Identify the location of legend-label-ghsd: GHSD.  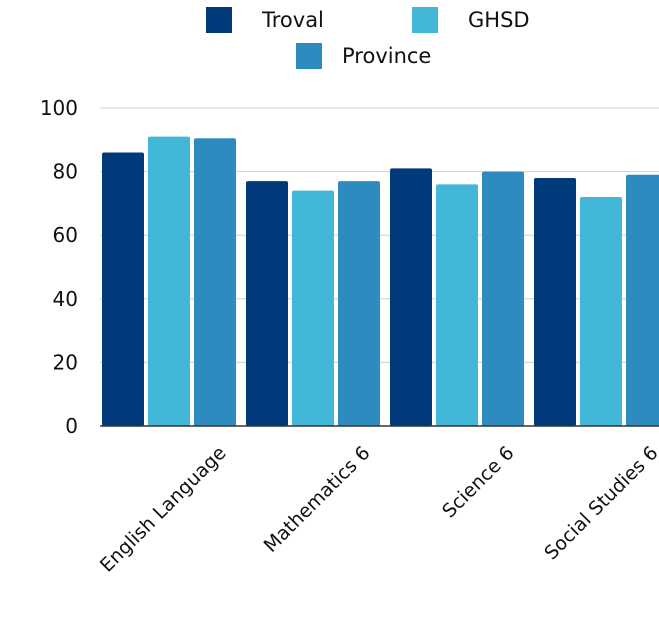
(499, 20).